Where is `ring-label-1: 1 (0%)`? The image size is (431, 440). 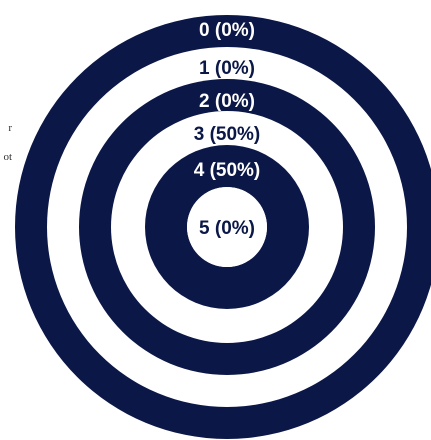
ring-label-1: 1 (0%) is located at coordinates (227, 68).